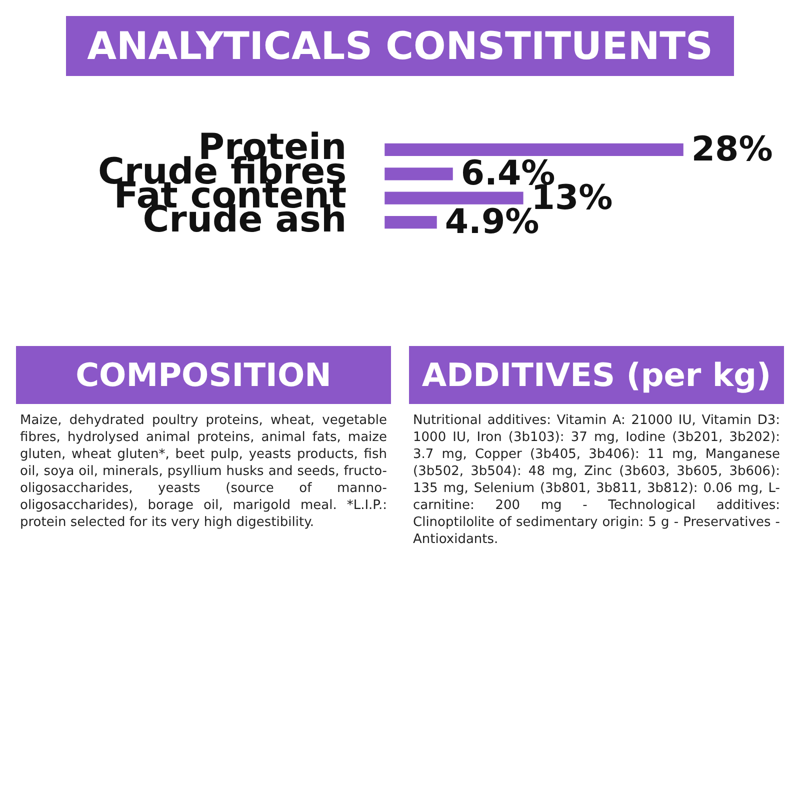 The height and width of the screenshot is (800, 800). What do you see at coordinates (596, 375) in the screenshot?
I see `text: ADDITIVES (per kg)` at bounding box center [596, 375].